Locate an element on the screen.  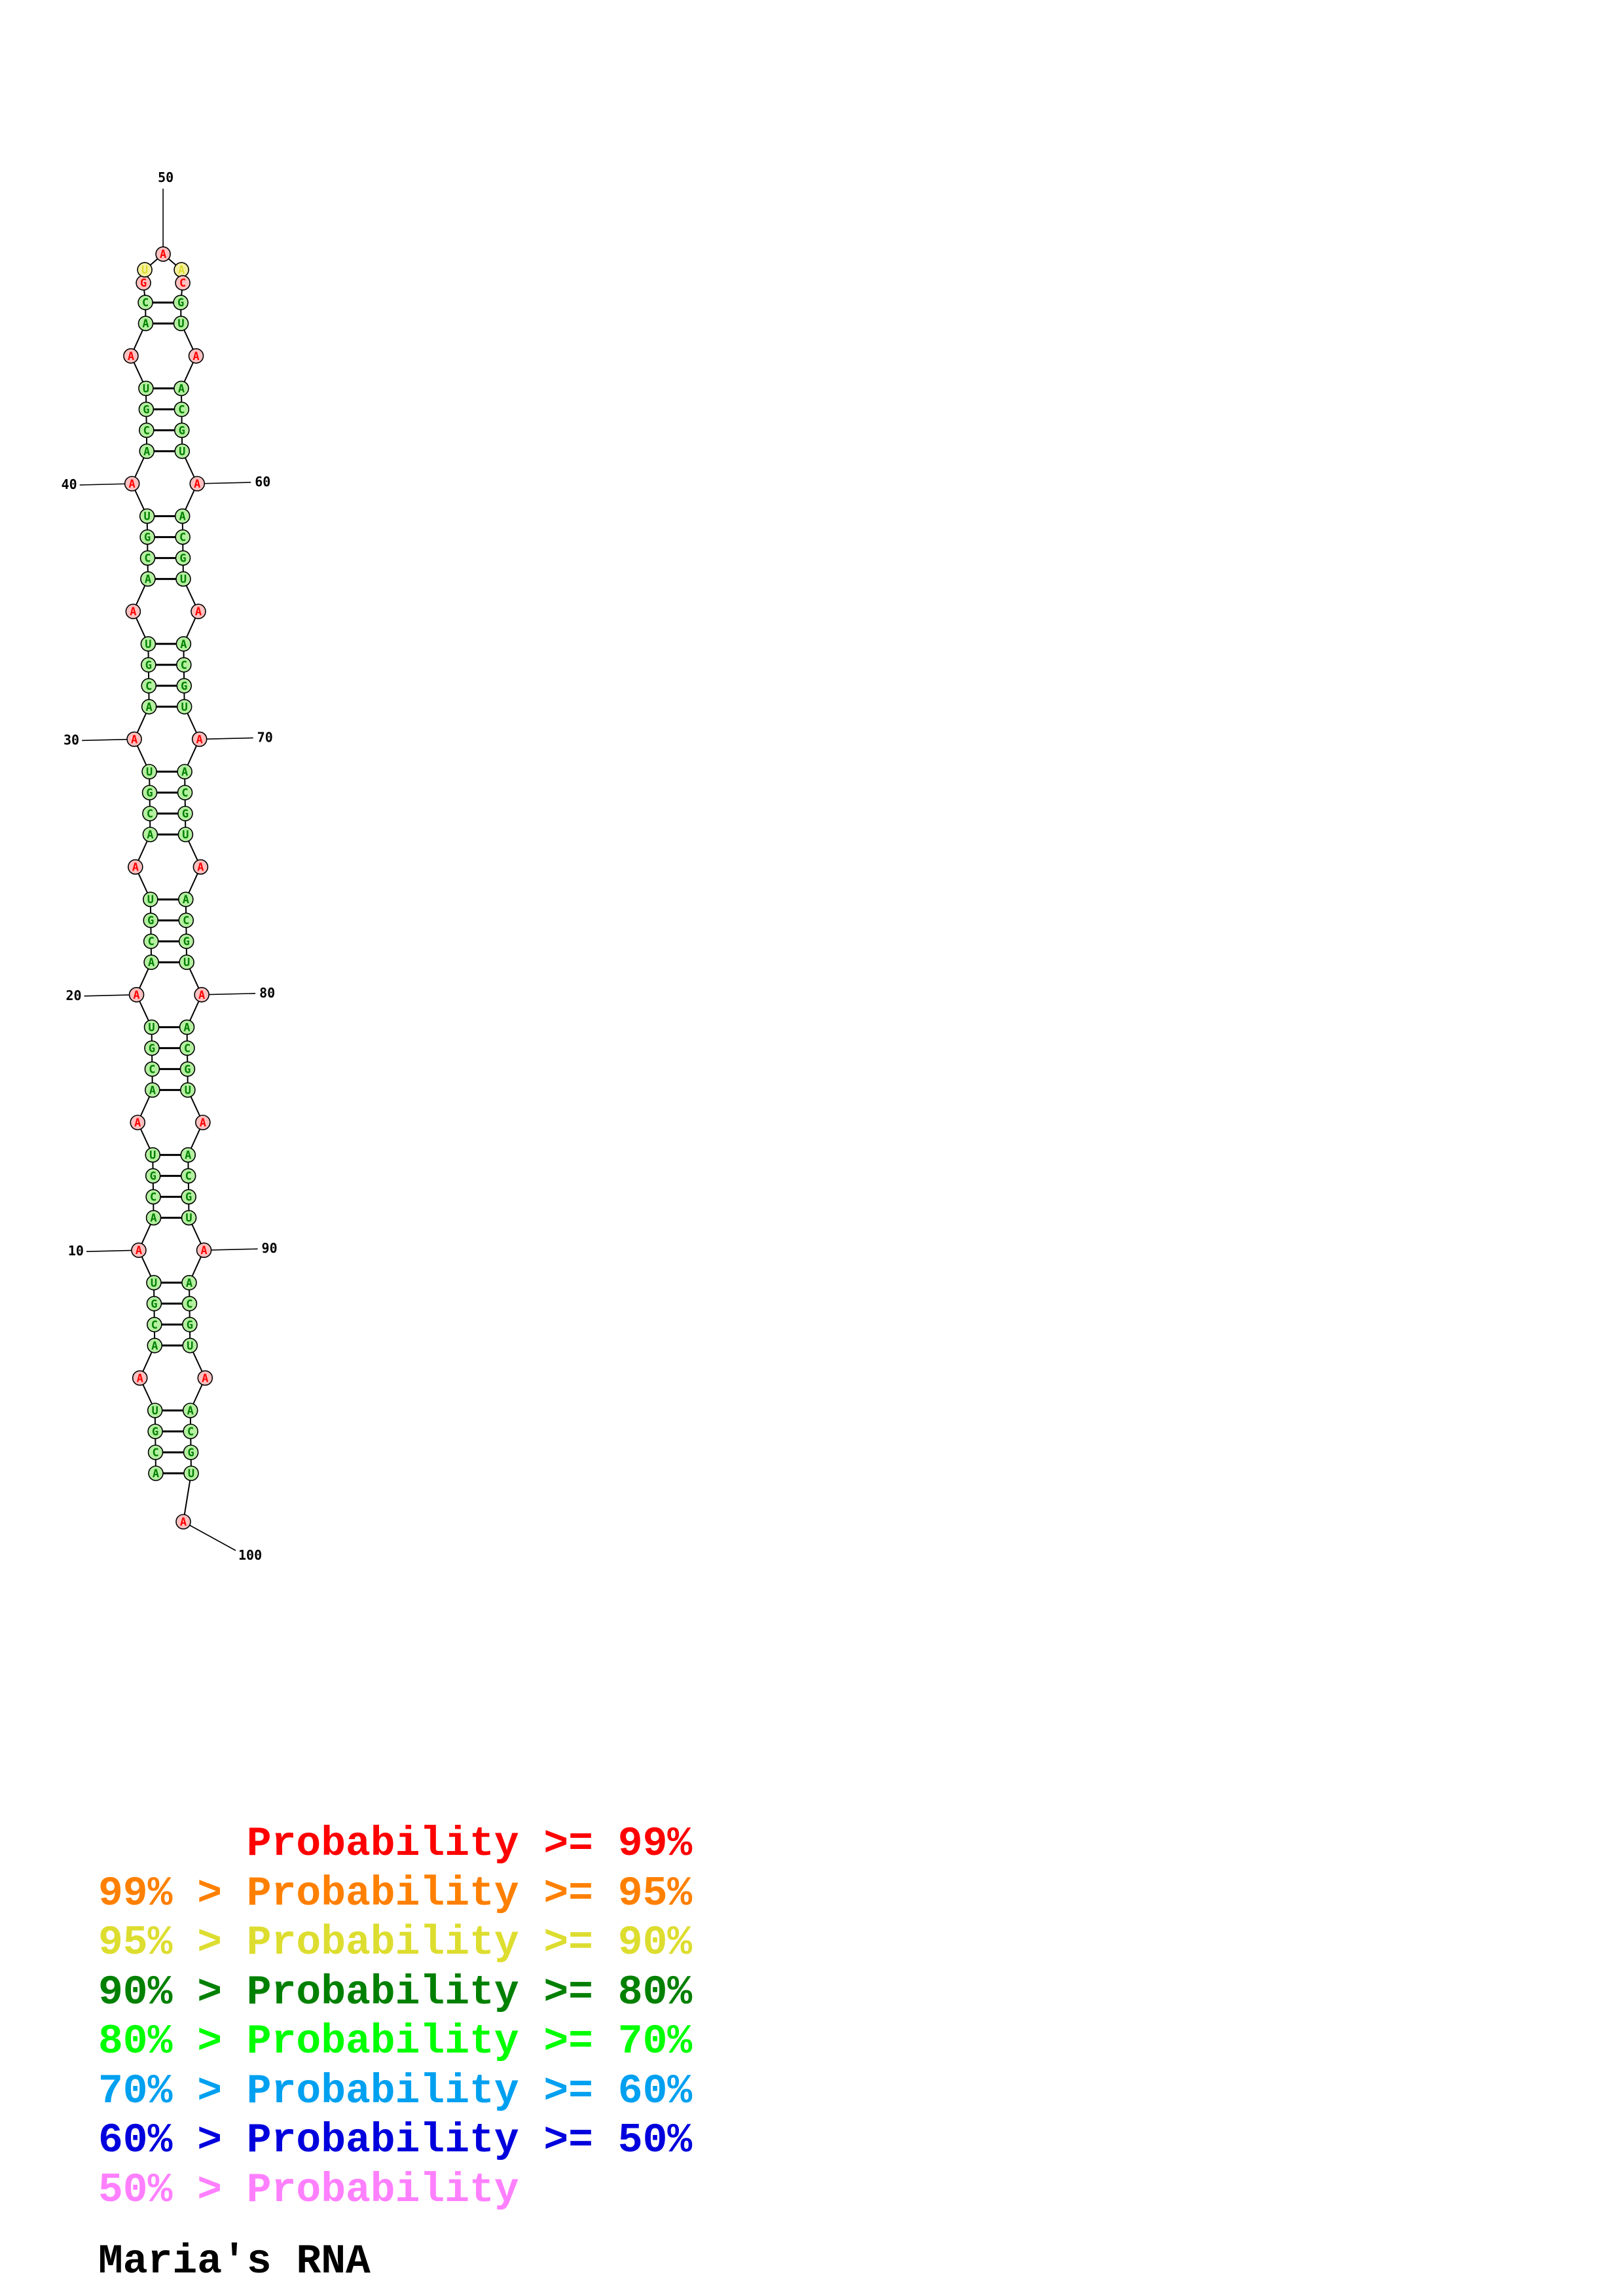
position-label: 80 is located at coordinates (267, 993).